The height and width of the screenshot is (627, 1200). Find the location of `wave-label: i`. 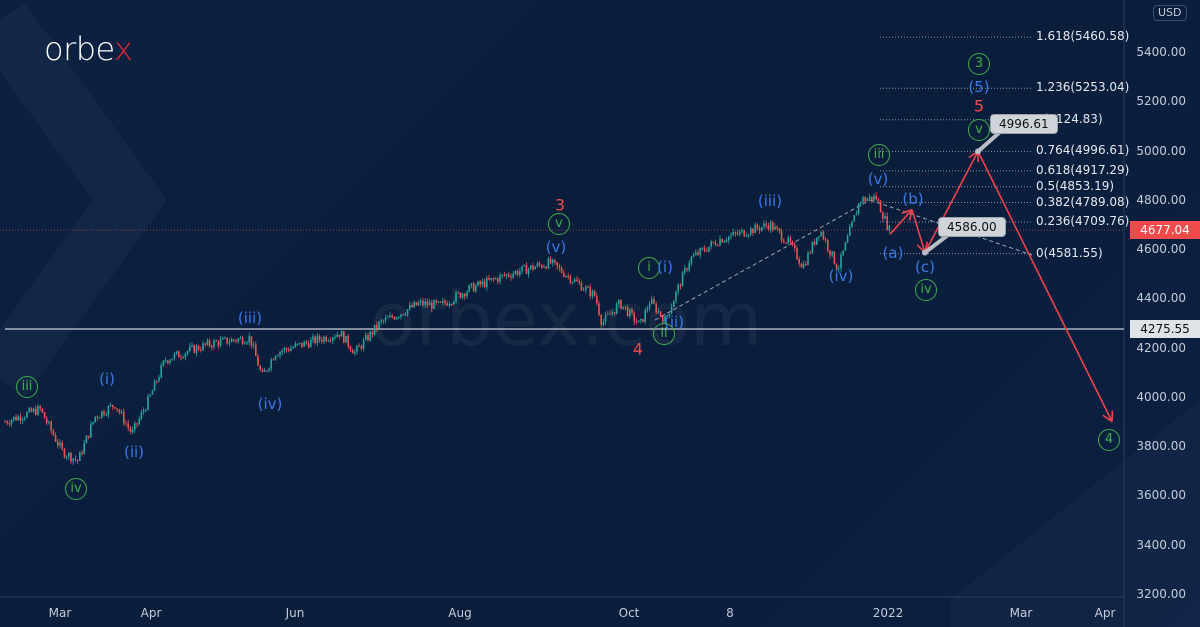

wave-label: i is located at coordinates (649, 268).